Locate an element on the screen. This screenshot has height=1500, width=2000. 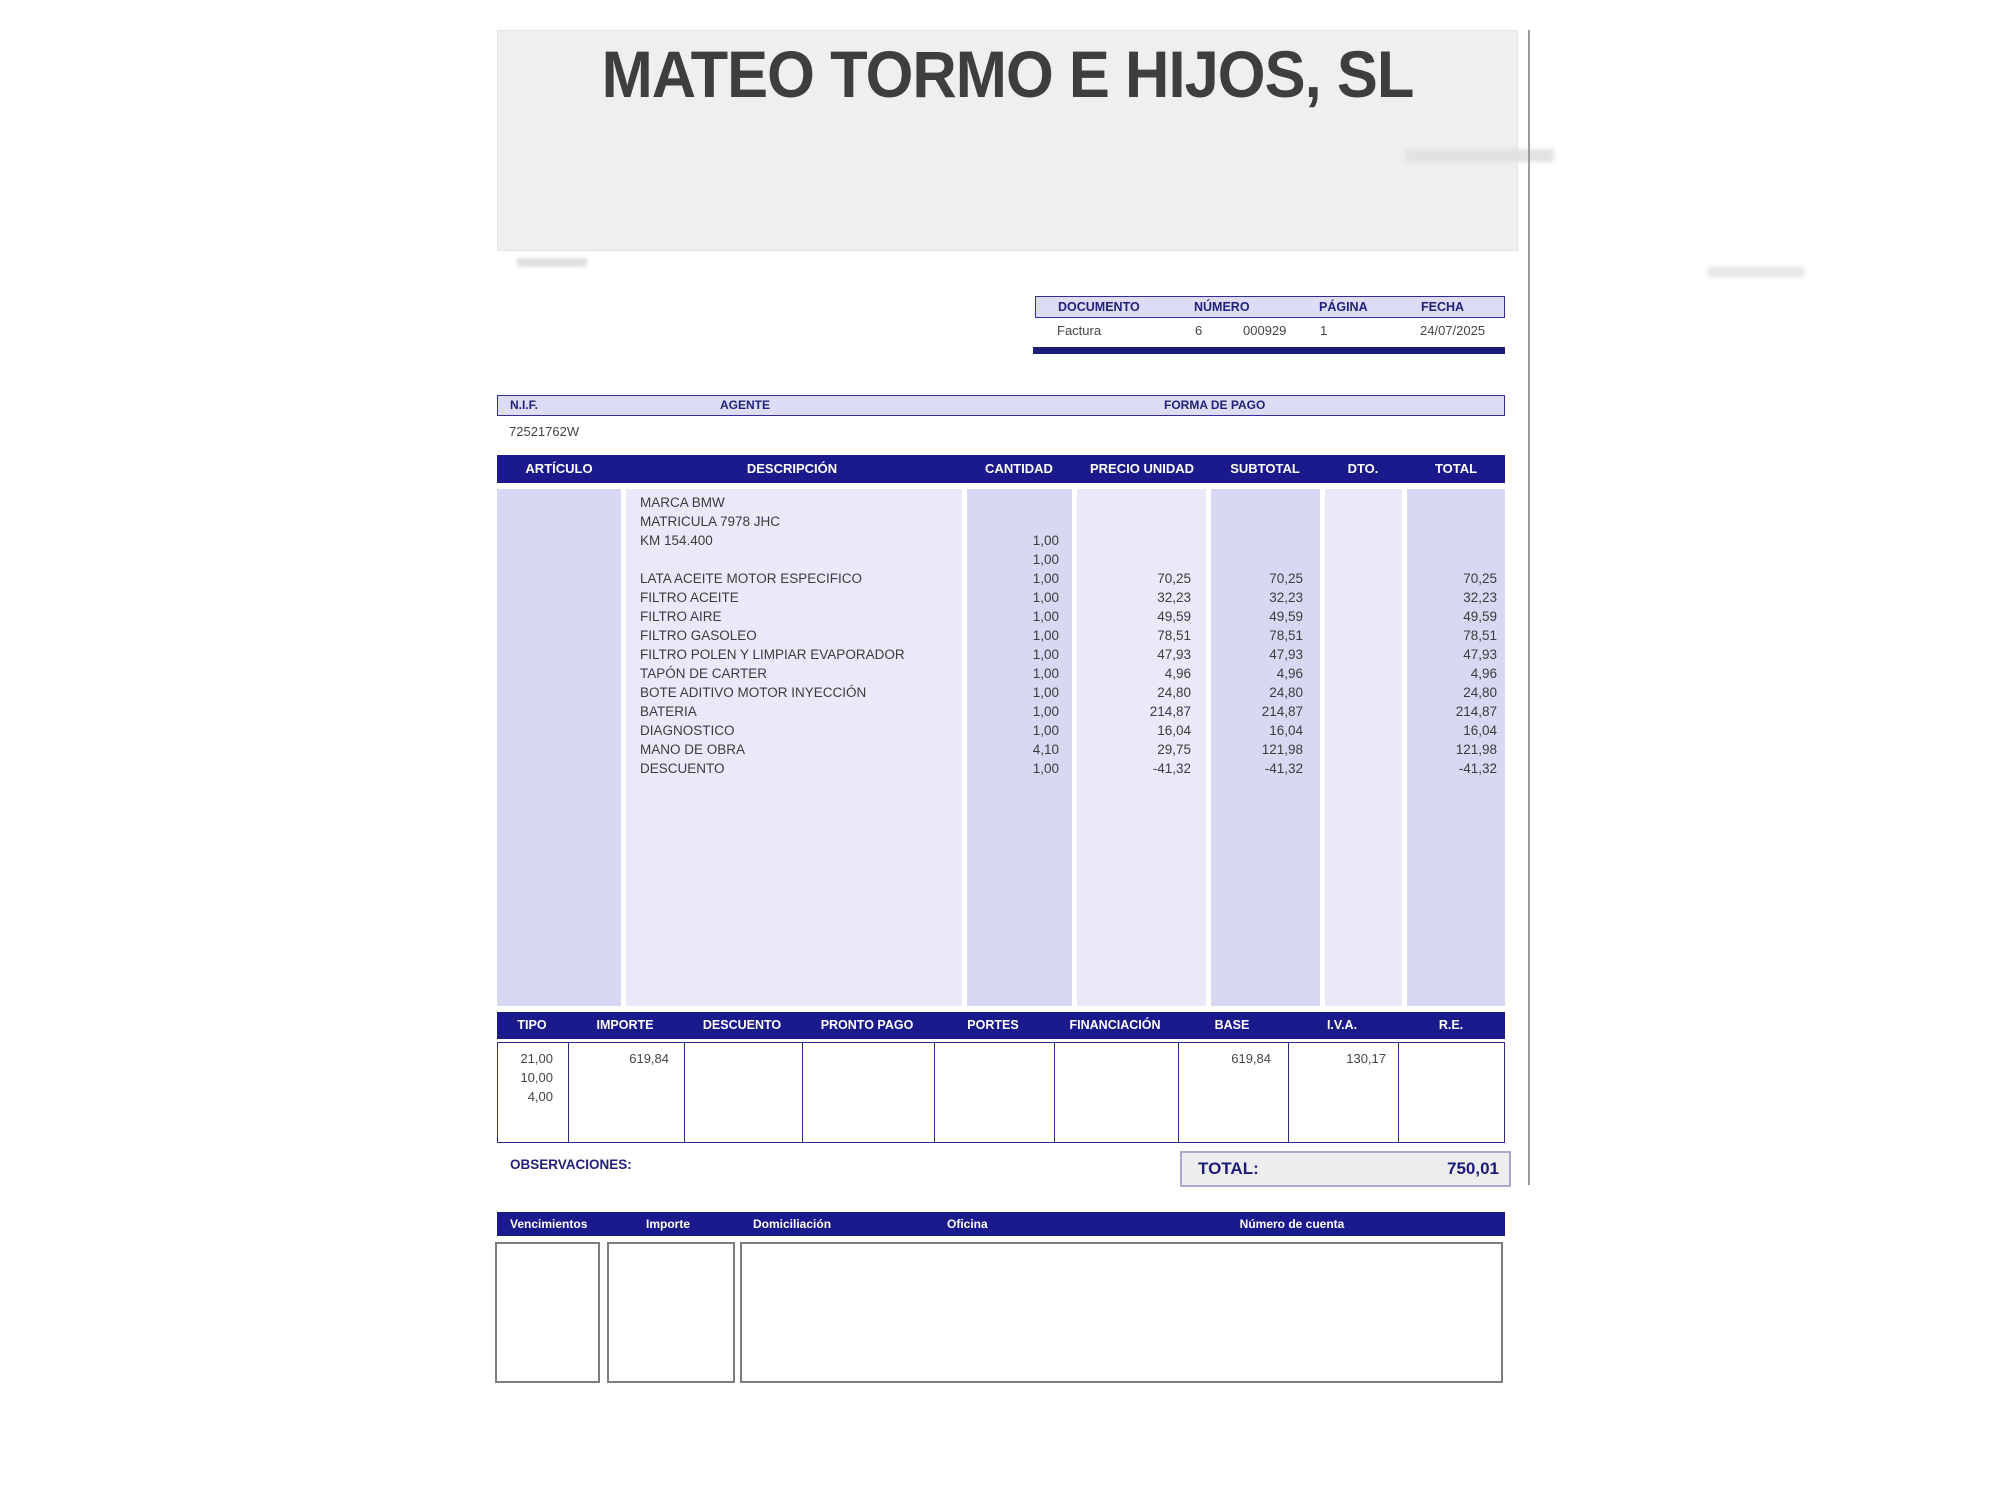
total-value: 750,01 is located at coordinates (1473, 1168).